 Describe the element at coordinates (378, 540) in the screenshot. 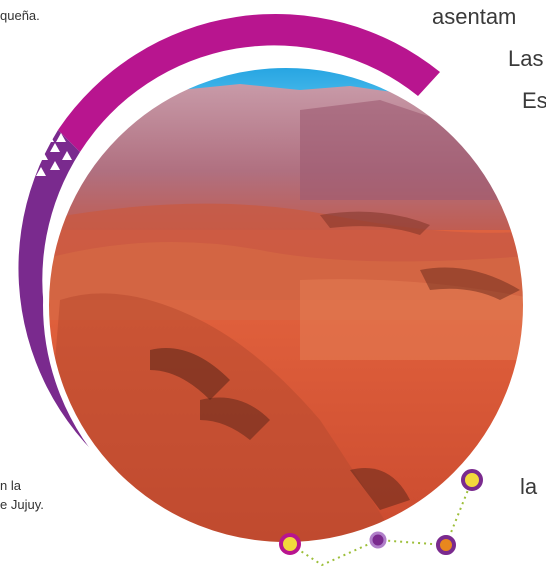

I see `node-purple` at that location.